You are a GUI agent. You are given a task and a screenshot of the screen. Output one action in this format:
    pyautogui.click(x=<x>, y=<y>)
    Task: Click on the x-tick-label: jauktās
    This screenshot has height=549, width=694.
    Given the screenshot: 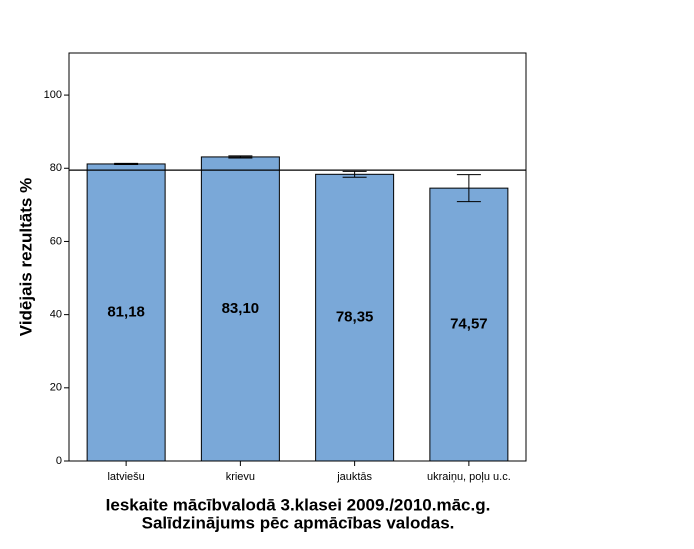 What is the action you would take?
    pyautogui.click(x=354, y=477)
    